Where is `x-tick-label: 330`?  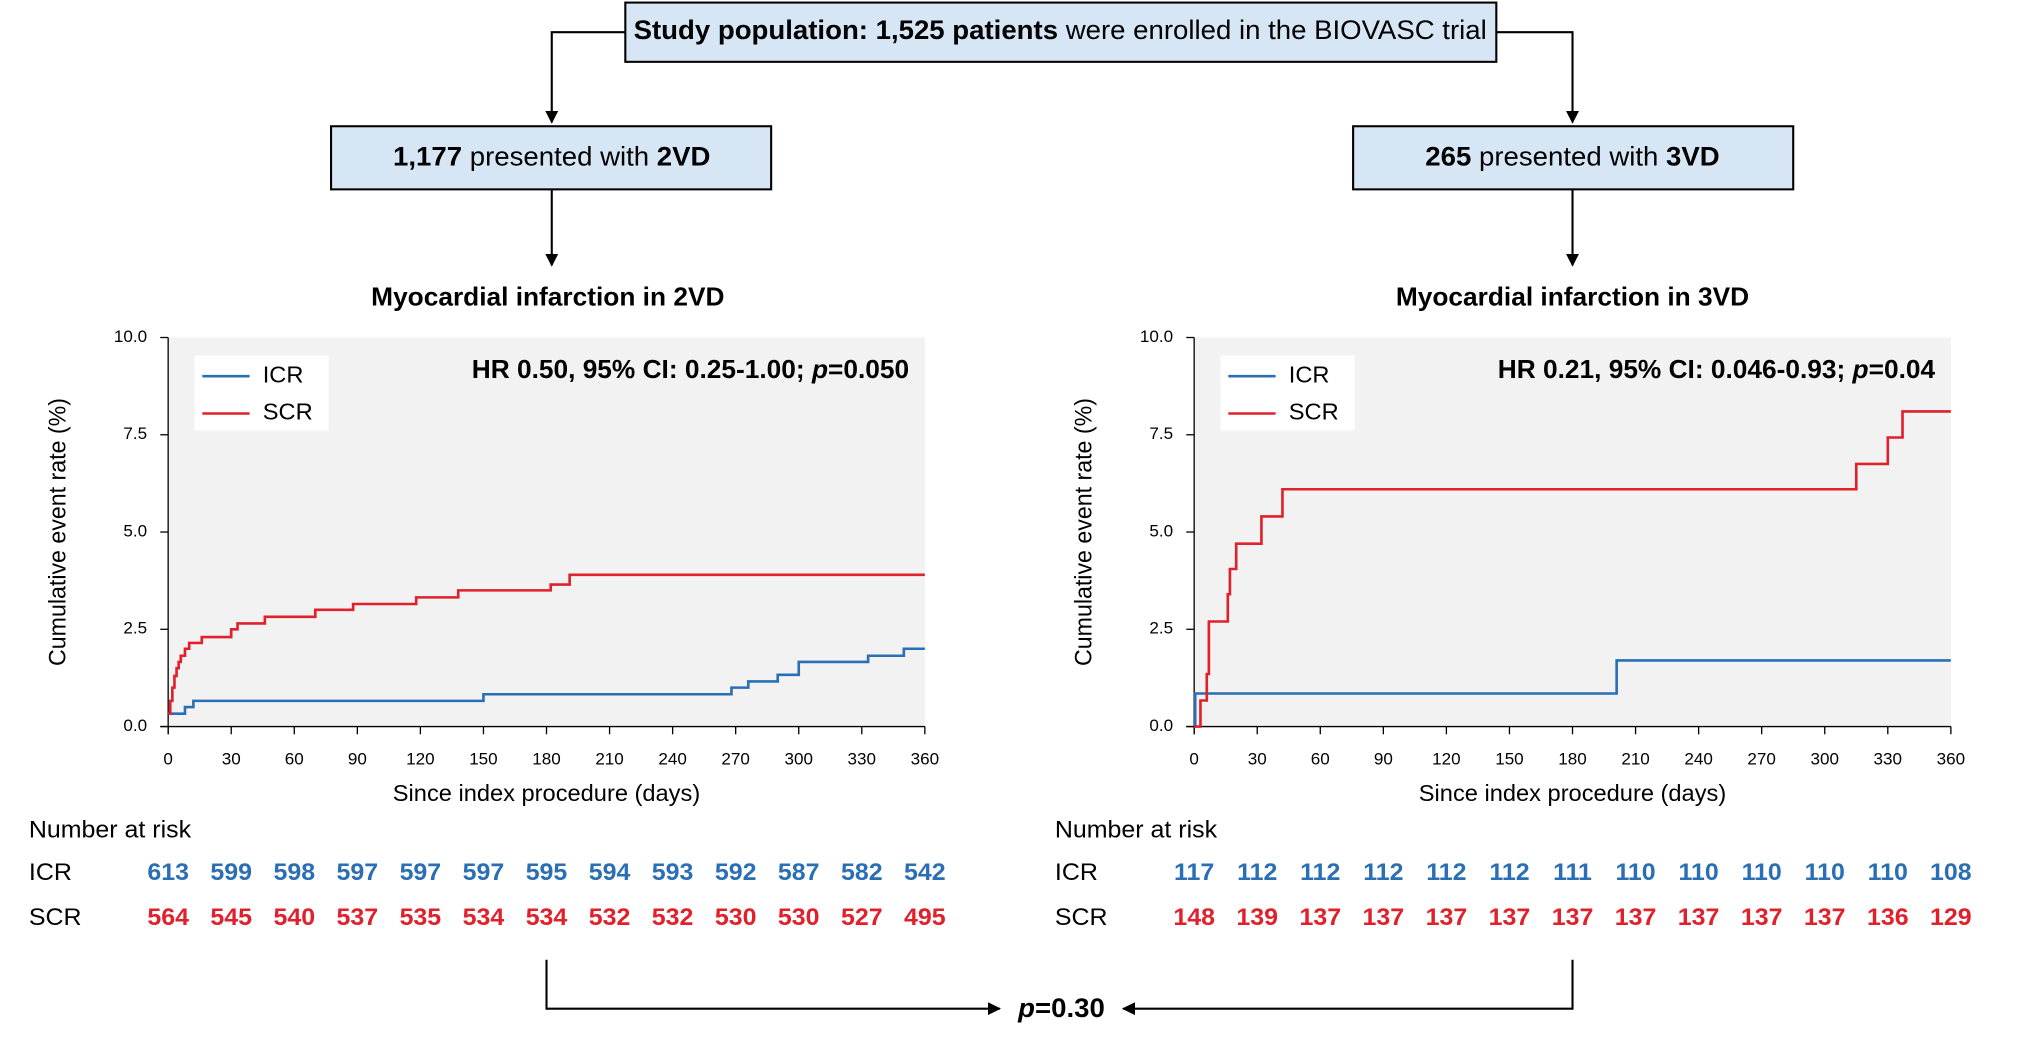
x-tick-label: 330 is located at coordinates (862, 759).